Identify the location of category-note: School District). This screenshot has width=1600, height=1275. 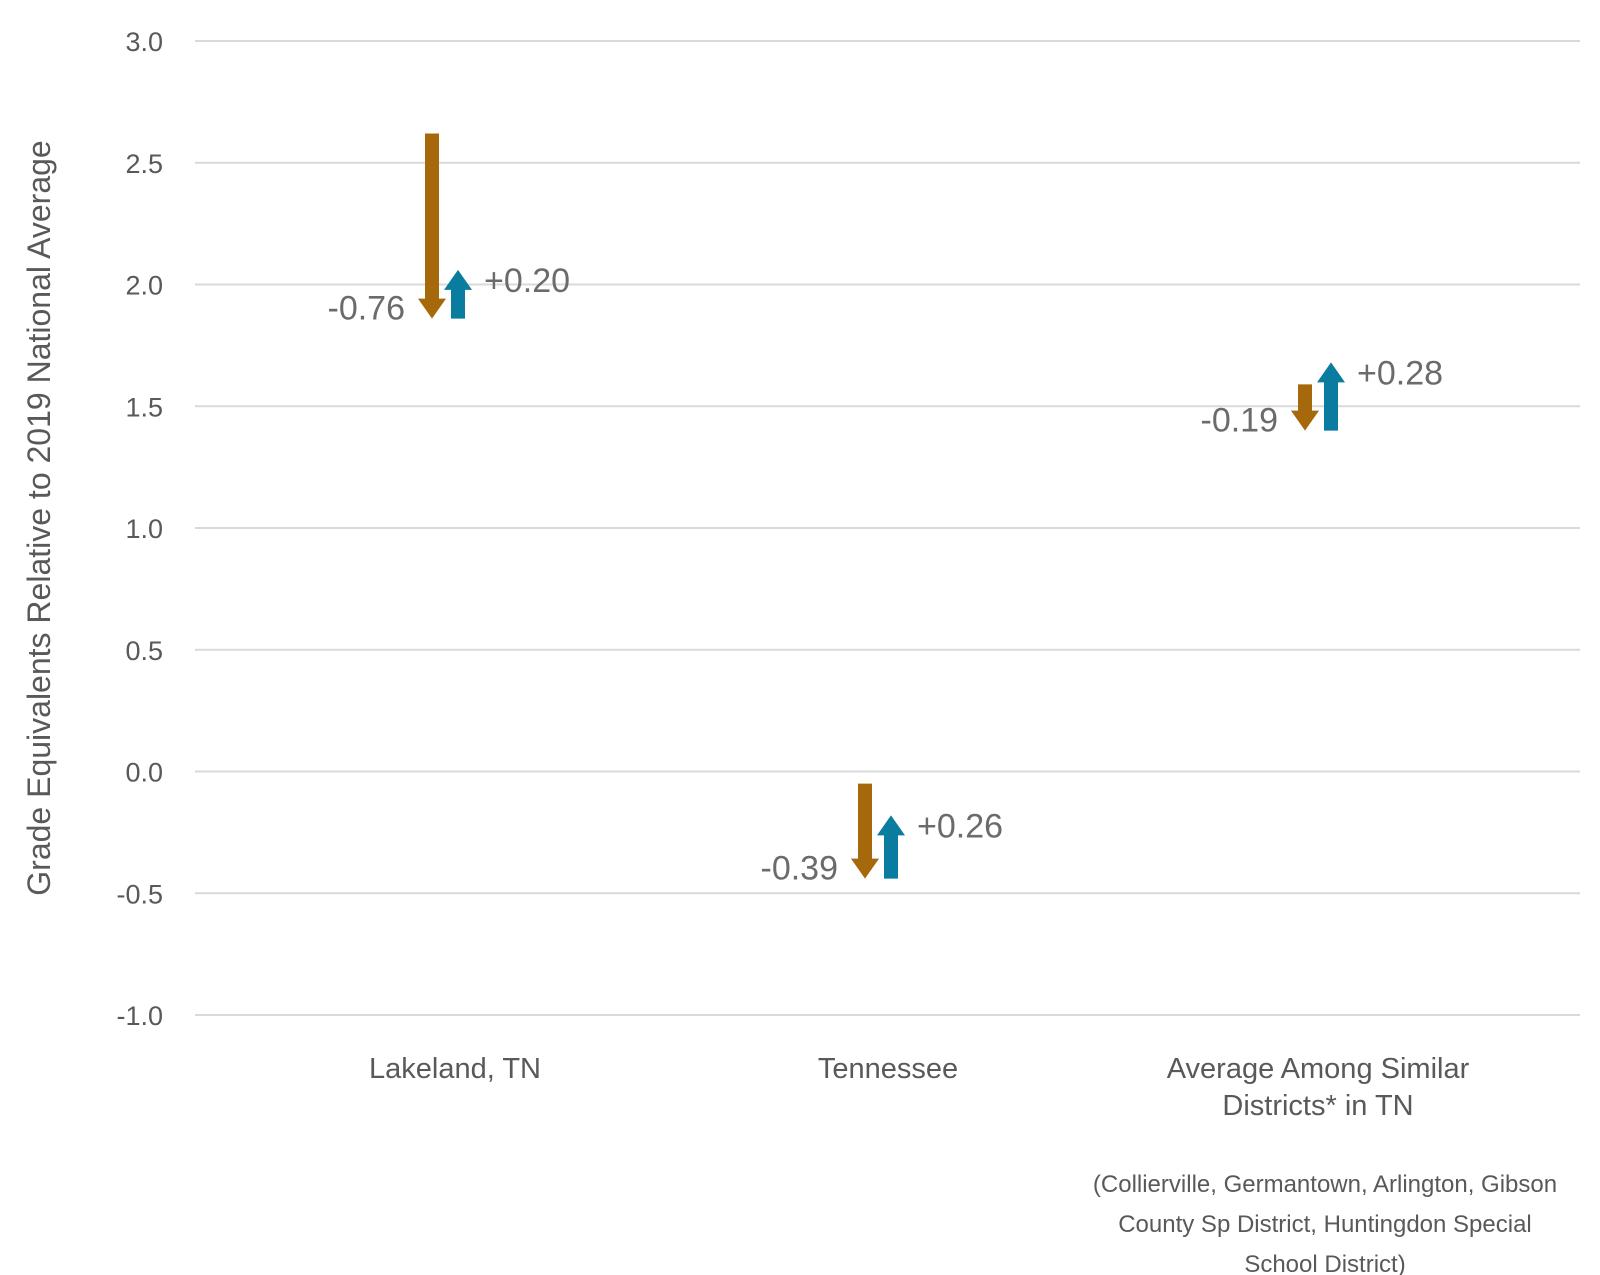
(1324, 1263).